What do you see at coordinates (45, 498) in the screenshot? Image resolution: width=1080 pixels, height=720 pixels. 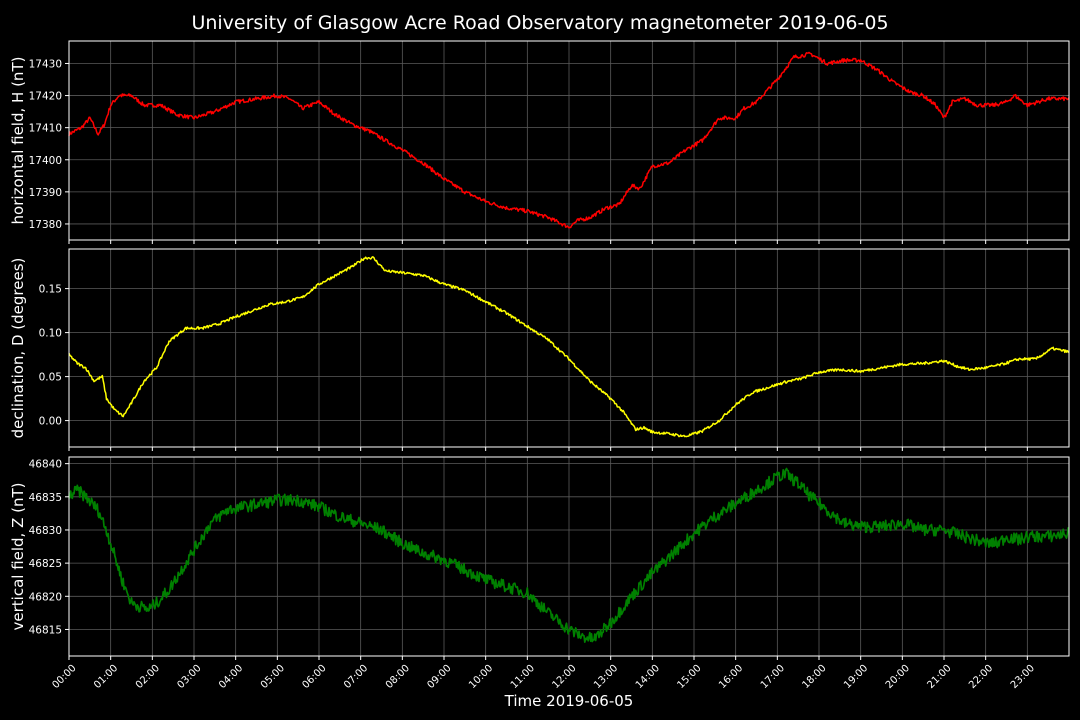 I see `y-tick-label-z: 46835` at bounding box center [45, 498].